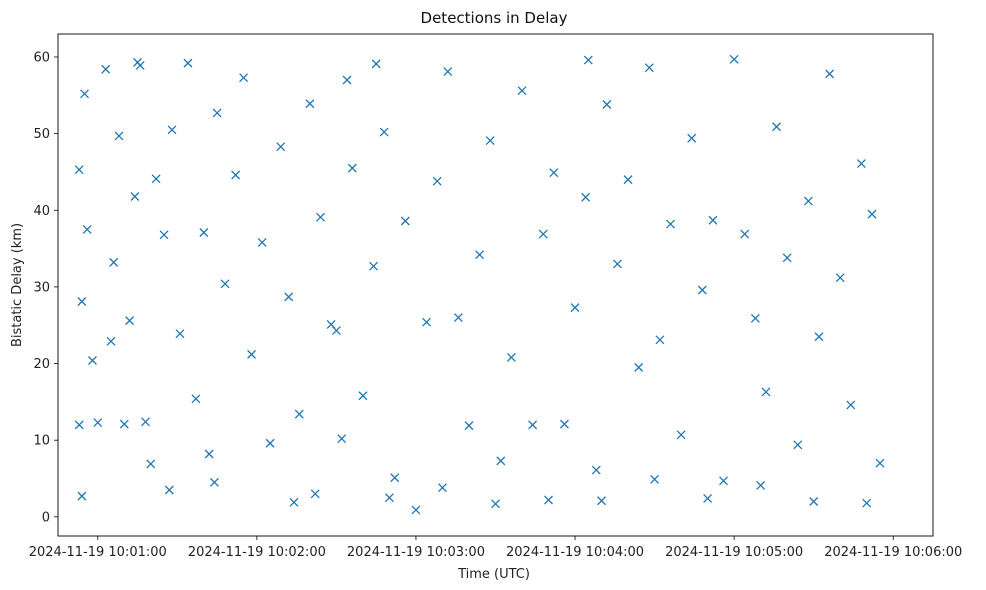  What do you see at coordinates (257, 552) in the screenshot?
I see `x-tick-label: 2024-11-19 10:02:00` at bounding box center [257, 552].